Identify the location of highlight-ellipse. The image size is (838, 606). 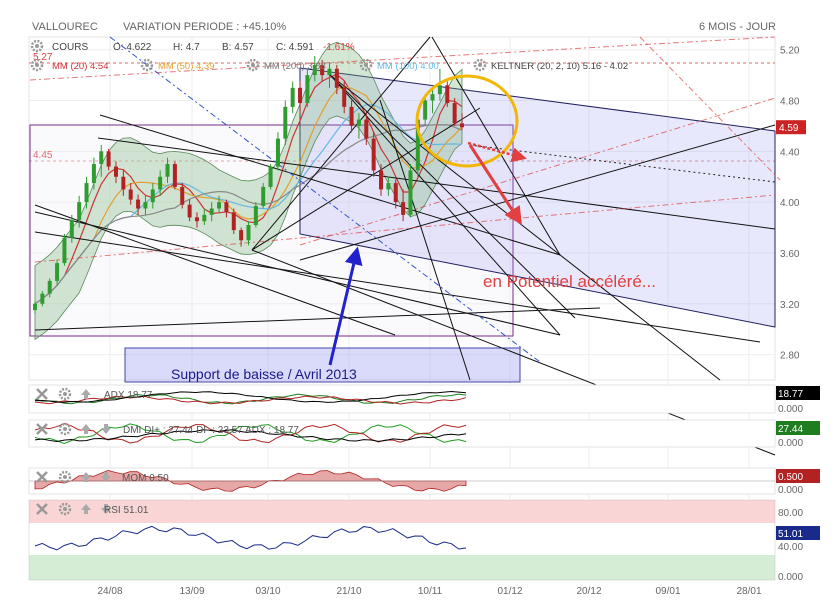
(467, 121).